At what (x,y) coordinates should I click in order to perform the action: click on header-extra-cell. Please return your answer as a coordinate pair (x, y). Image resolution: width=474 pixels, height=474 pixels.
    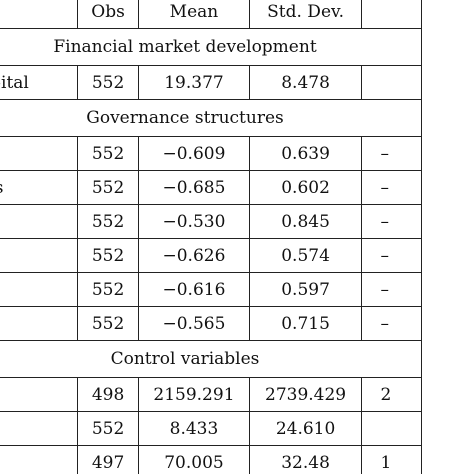
    Looking at the image, I should click on (391, 14).